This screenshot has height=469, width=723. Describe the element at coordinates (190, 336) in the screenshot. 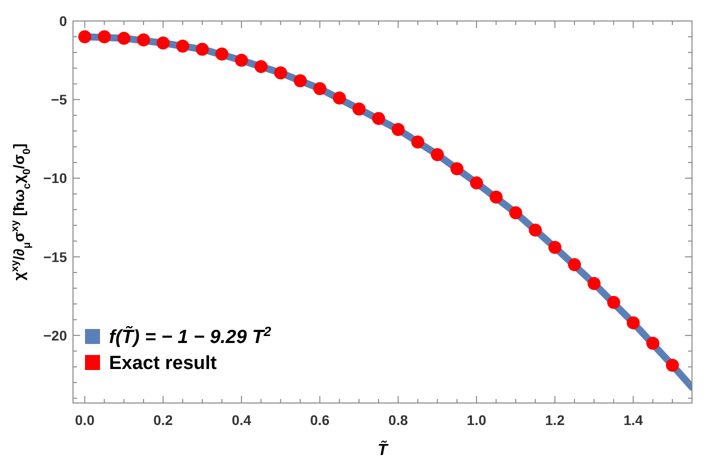

I see `legend-label: f(T̃) = − 1 − 9.29 T$^{2}$` at that location.